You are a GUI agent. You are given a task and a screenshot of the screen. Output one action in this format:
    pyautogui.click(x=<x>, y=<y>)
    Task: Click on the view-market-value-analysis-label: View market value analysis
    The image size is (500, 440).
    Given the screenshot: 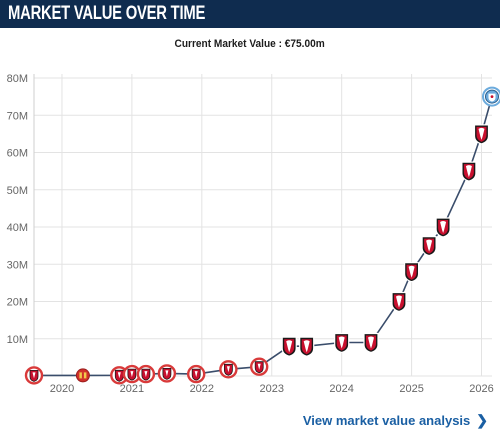 What is the action you would take?
    pyautogui.click(x=386, y=420)
    